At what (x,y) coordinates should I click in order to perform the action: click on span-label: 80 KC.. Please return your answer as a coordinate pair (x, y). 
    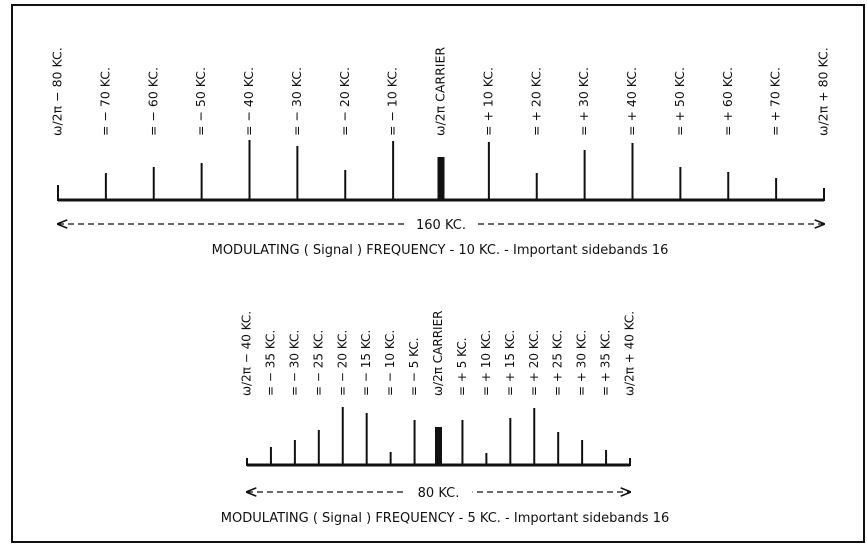
    Looking at the image, I should click on (439, 493).